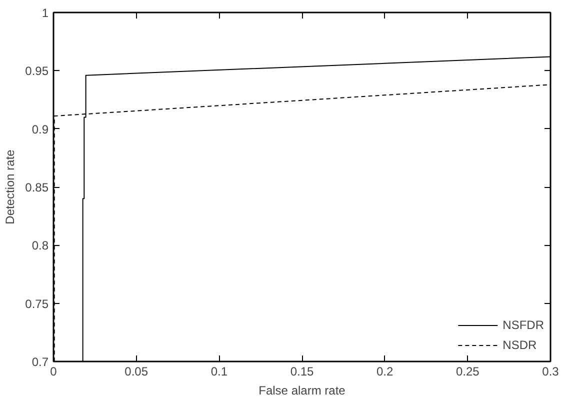 The height and width of the screenshot is (400, 564). Describe the element at coordinates (302, 371) in the screenshot. I see `x-tick-label: 0.15` at that location.